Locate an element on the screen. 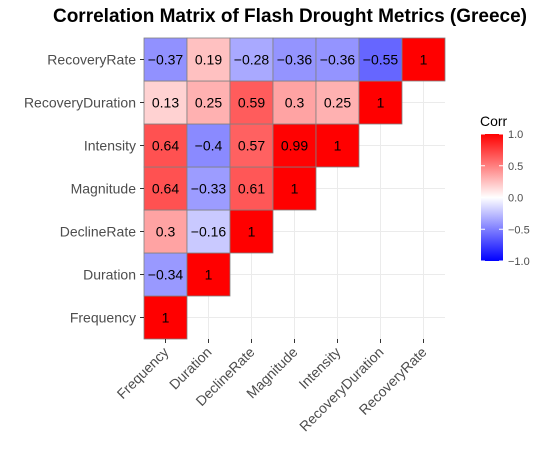  color-legend: Corr 1.0 0.5 0.0 −0.5 −1.0 is located at coordinates (505, 190).